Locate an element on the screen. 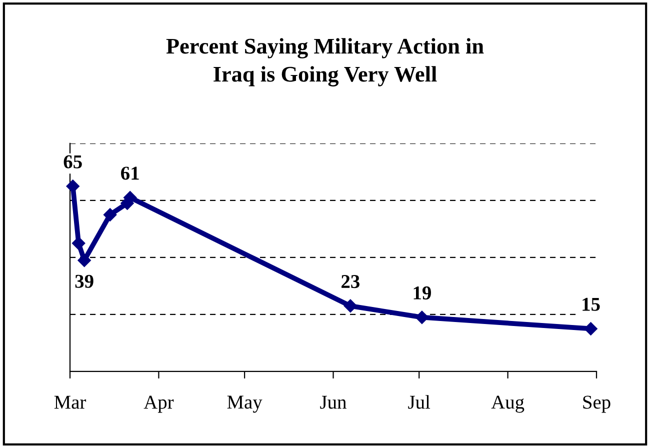 The image size is (650, 448). x-tick-label: Jul is located at coordinates (419, 402).